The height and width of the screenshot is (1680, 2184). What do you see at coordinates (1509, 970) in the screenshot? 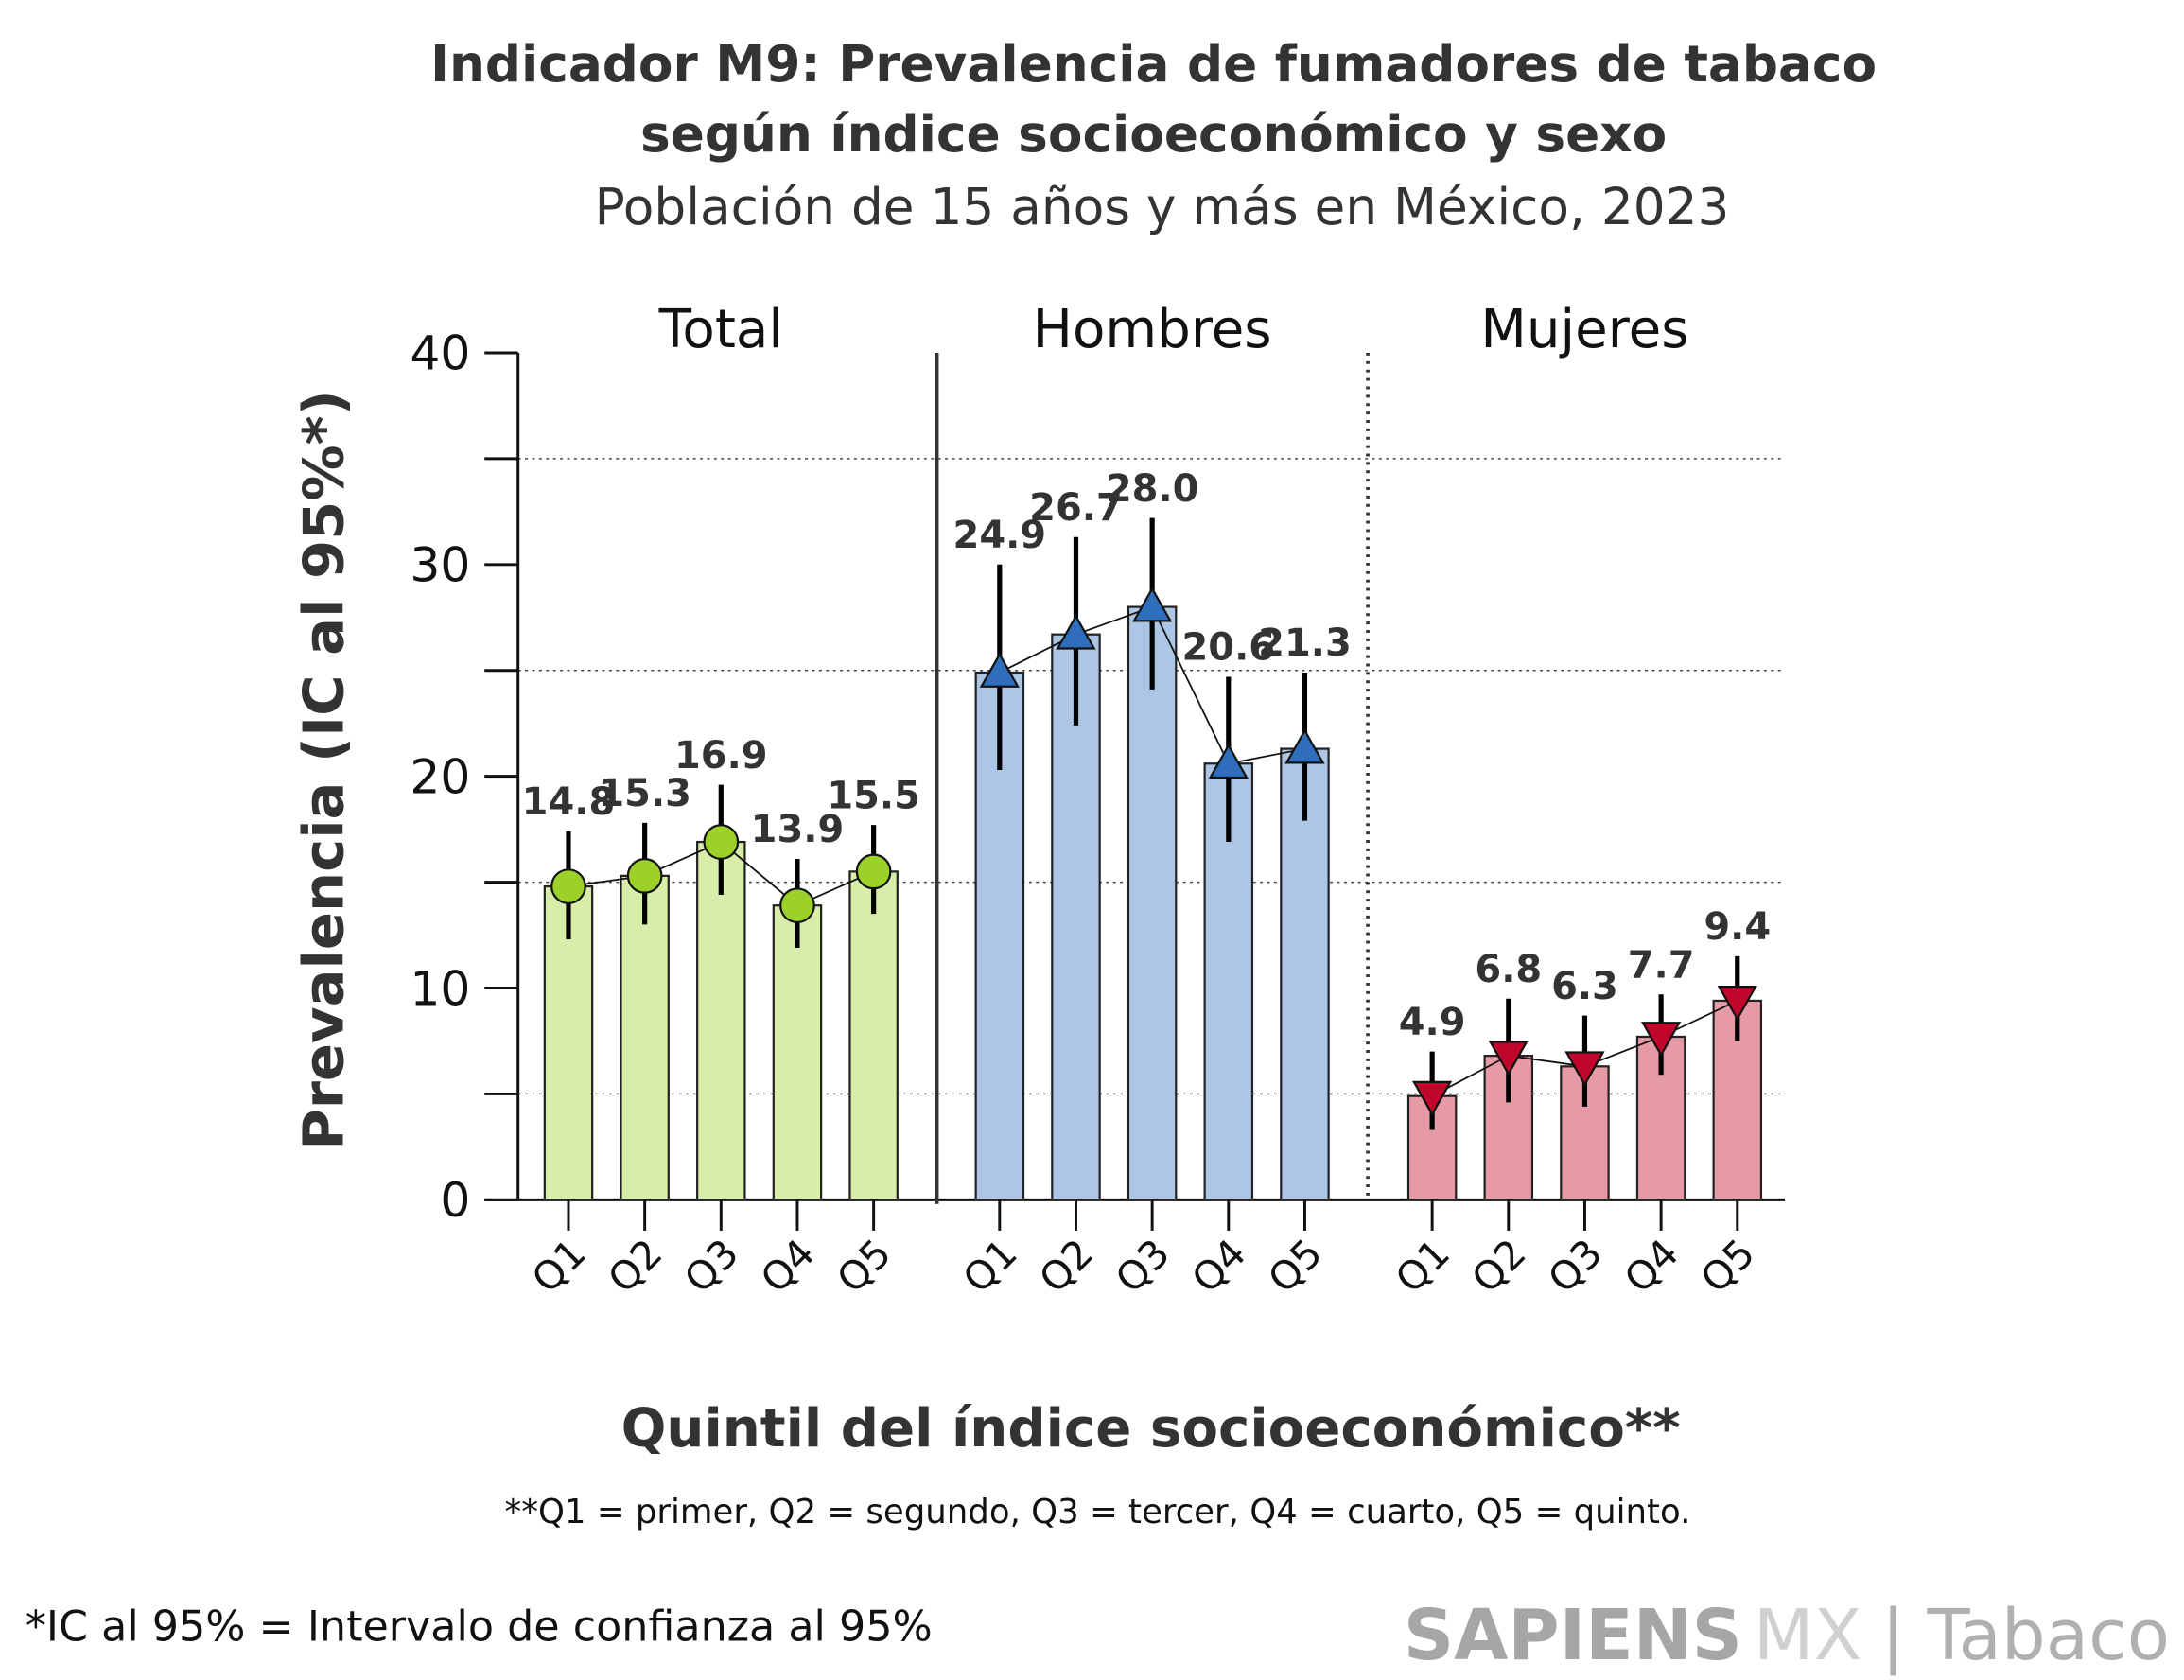
I see `data-label: 6.8` at bounding box center [1509, 970].